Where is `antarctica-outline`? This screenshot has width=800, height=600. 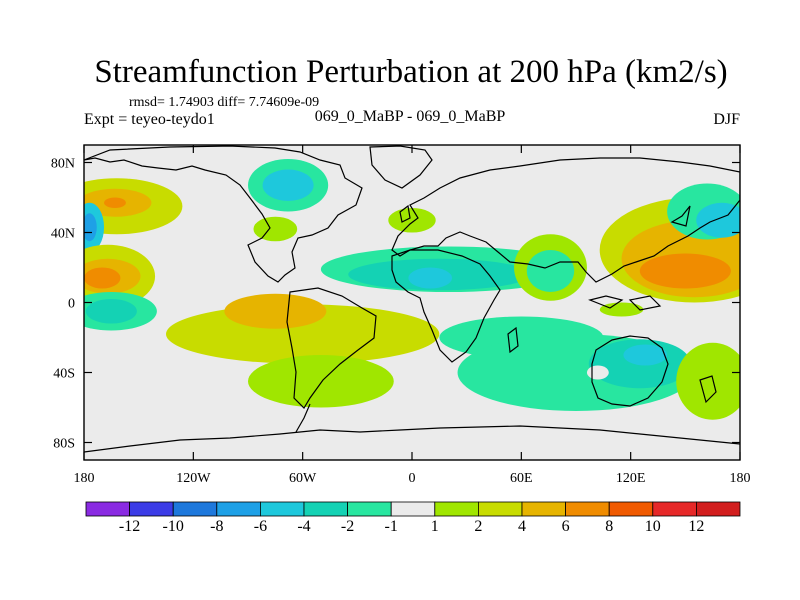
antarctica-outline is located at coordinates (412, 439).